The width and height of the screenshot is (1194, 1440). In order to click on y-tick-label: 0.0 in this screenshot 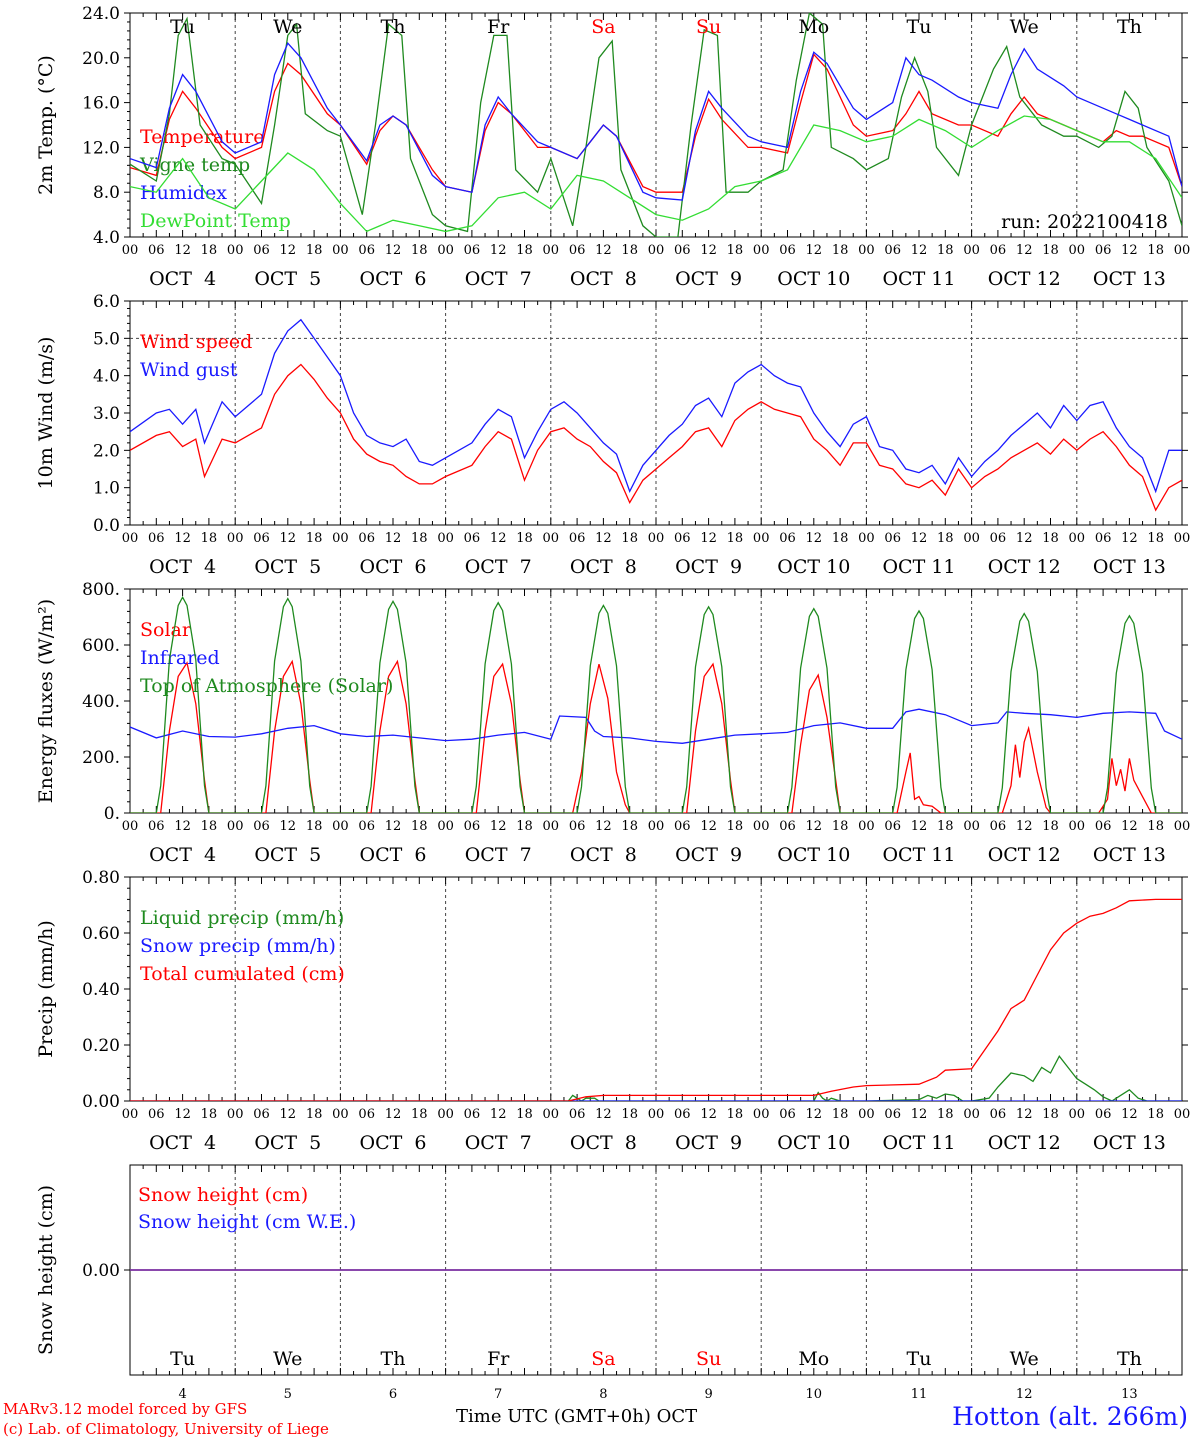, I will do `click(106, 526)`.